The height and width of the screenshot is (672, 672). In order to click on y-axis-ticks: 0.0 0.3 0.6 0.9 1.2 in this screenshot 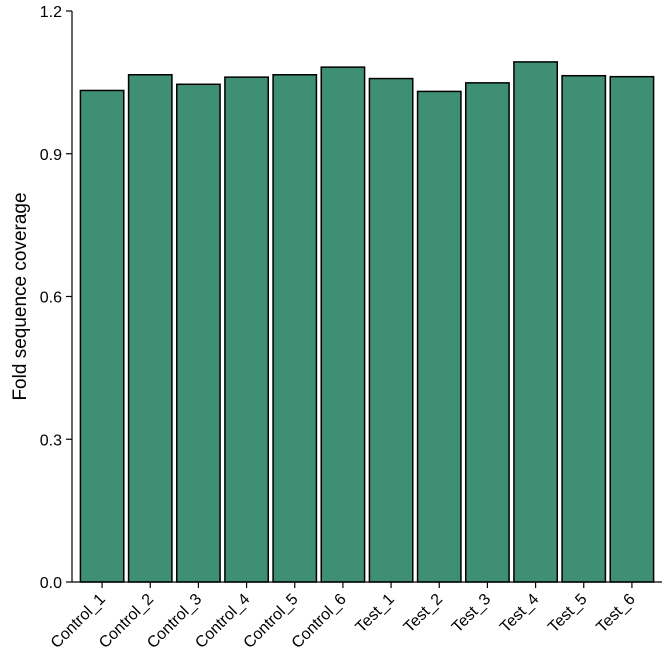, I will do `click(56, 298)`.